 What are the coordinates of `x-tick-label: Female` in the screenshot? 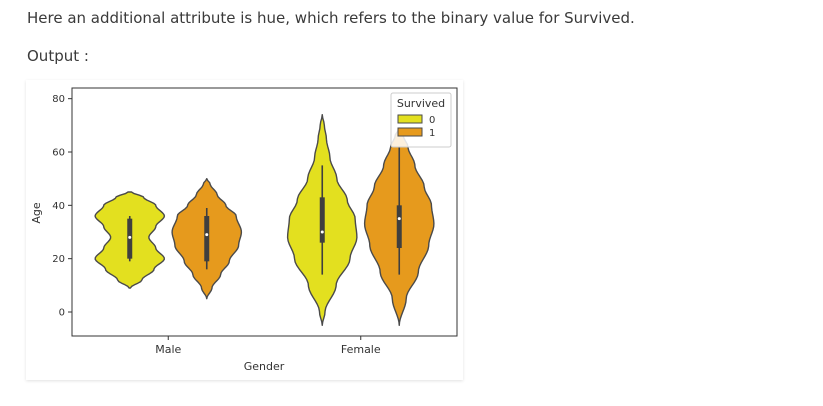 It's located at (361, 349).